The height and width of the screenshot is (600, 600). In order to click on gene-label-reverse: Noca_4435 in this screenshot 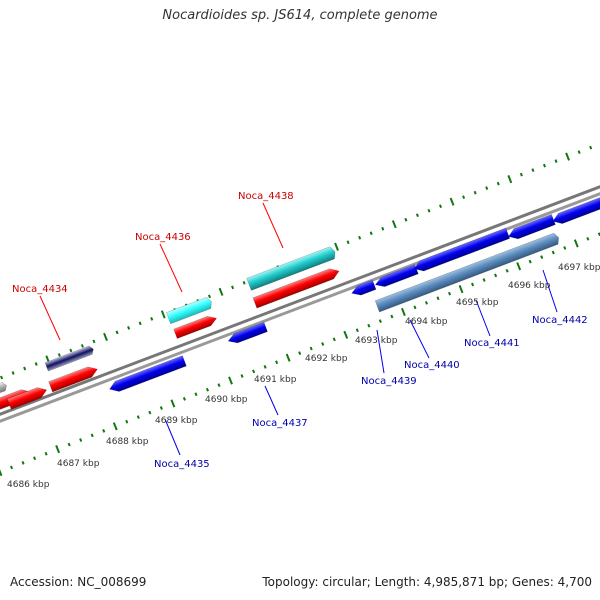, I will do `click(182, 464)`.